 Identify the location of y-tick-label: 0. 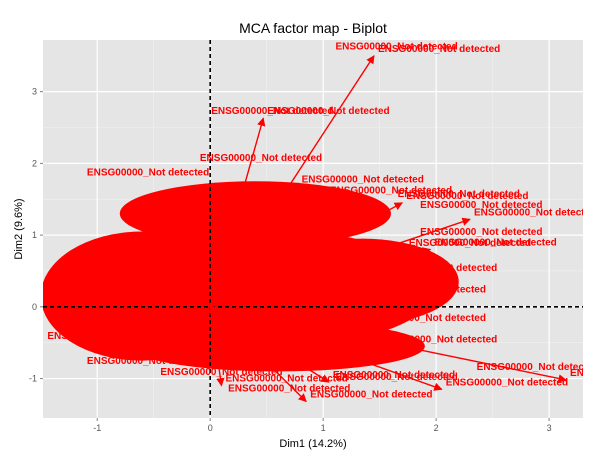
(34, 307).